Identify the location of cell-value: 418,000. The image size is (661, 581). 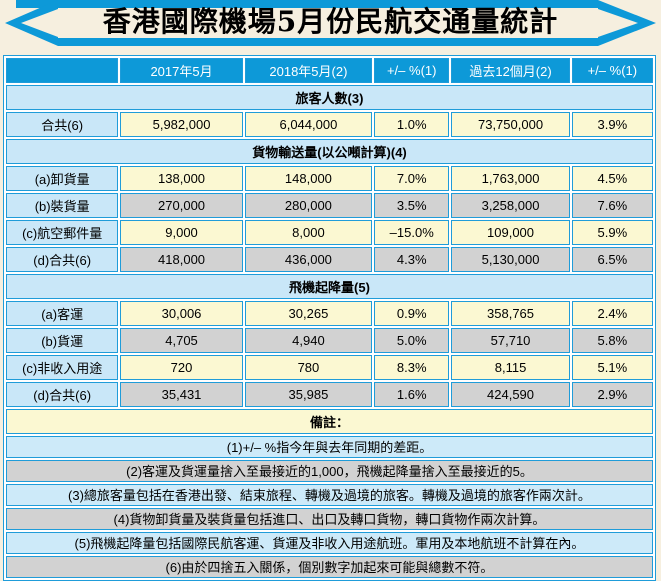
(181, 259).